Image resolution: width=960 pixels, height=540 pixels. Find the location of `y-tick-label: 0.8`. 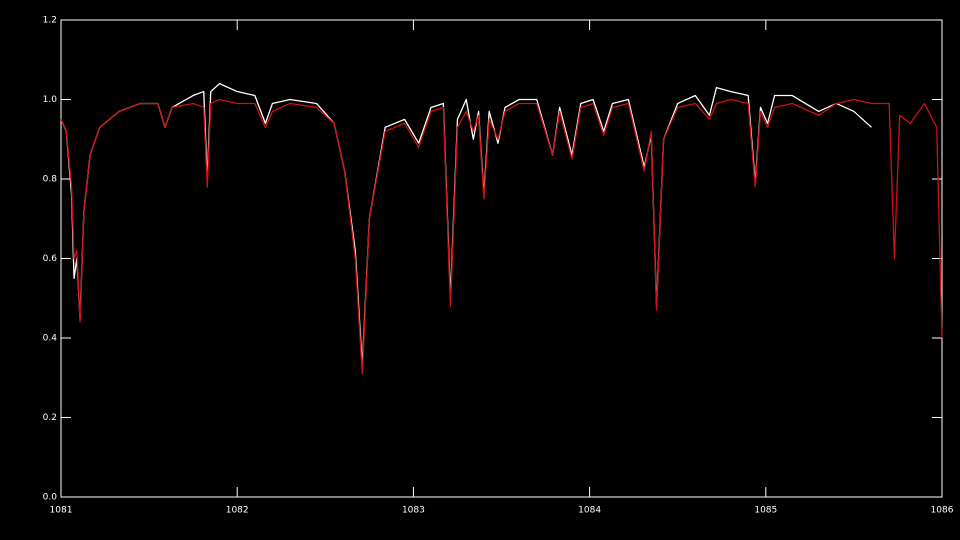

y-tick-label: 0.8 is located at coordinates (50, 180).